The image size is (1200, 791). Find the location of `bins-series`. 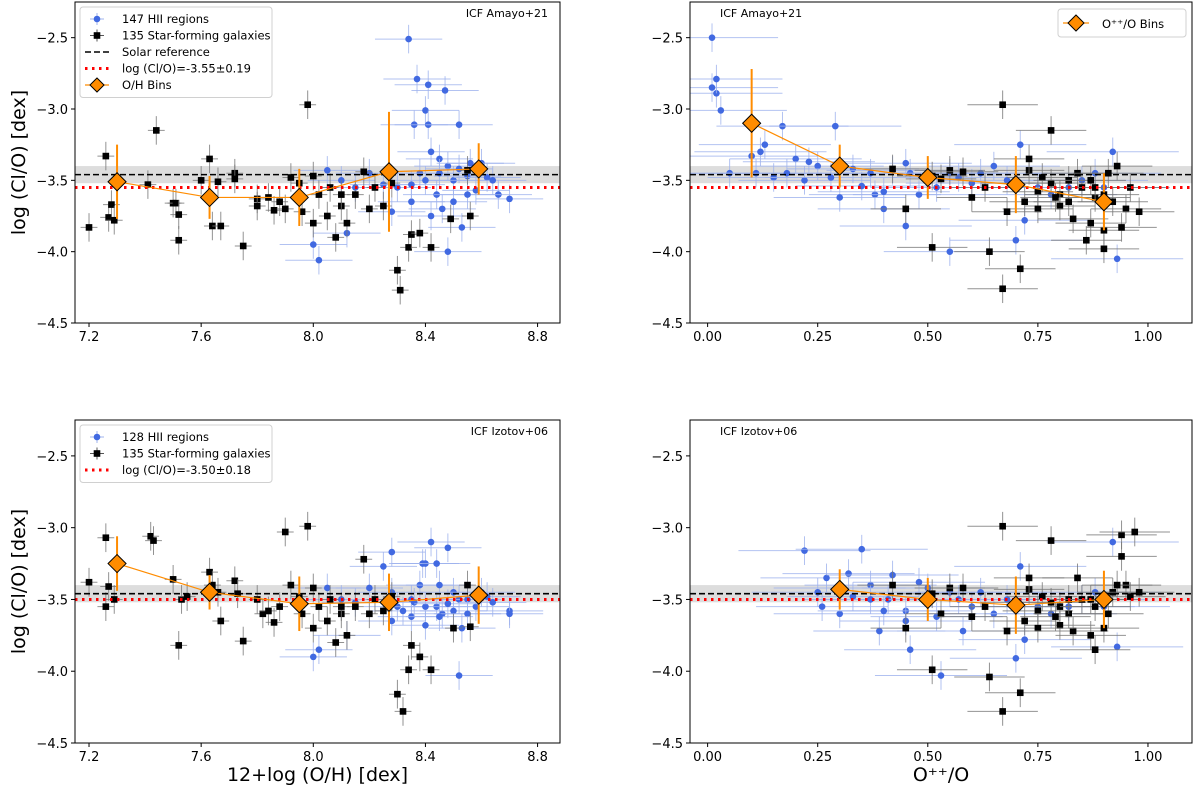

bins-series is located at coordinates (927, 150).